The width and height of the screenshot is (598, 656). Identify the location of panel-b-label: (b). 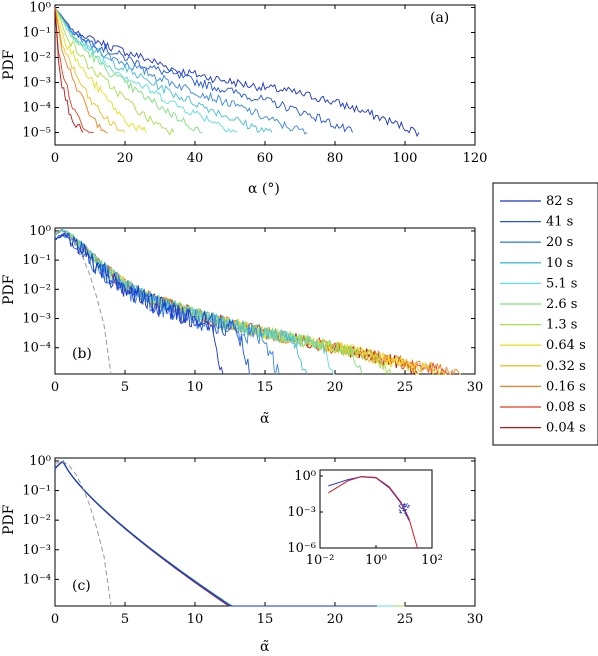
(82, 354).